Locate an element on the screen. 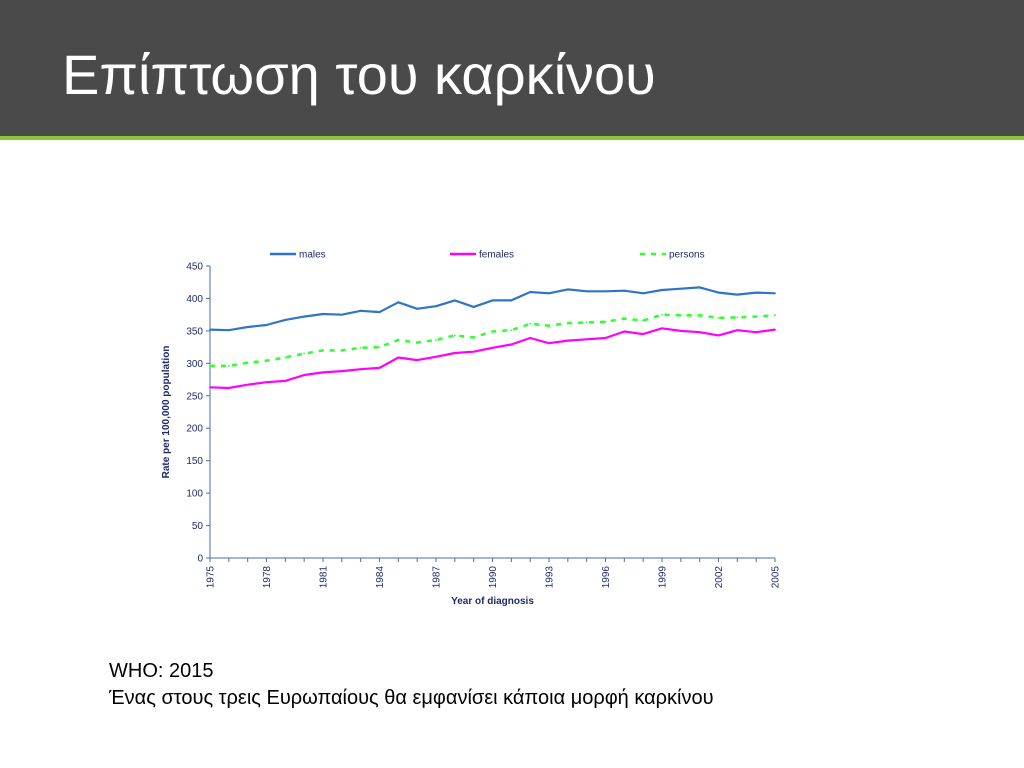 This screenshot has width=1024, height=768. y-tick-label: 0 is located at coordinates (200, 559).